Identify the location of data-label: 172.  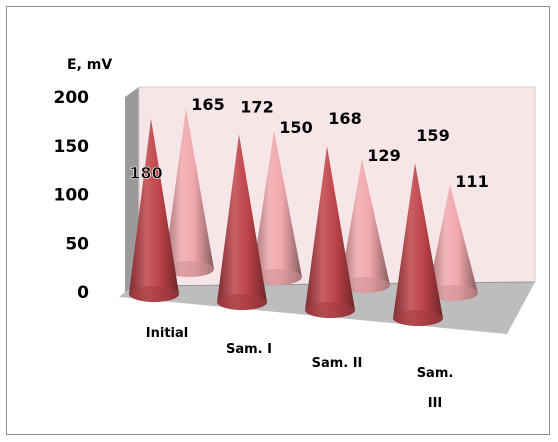
(256, 106).